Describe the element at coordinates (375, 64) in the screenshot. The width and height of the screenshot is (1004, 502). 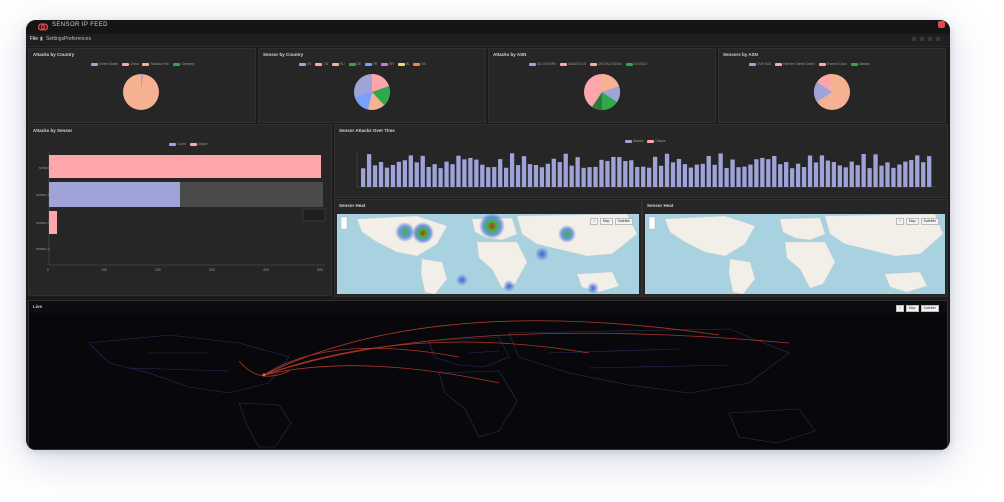
I see `legend-item: FR` at that location.